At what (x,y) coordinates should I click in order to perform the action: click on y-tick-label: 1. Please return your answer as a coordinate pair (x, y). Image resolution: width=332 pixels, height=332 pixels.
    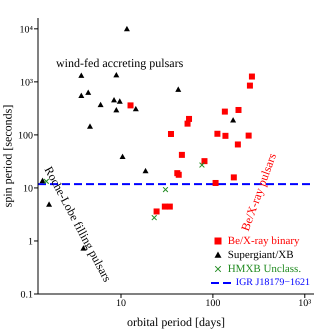
    Looking at the image, I should click on (30, 242).